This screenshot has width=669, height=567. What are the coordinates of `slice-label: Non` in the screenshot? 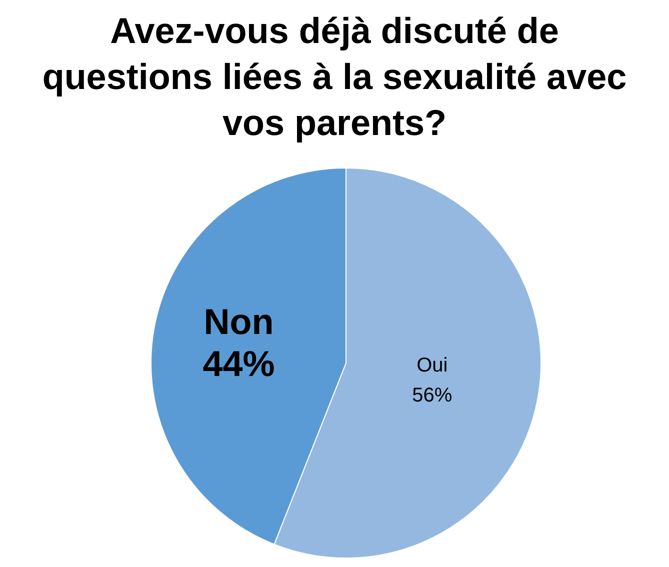 It's located at (239, 321).